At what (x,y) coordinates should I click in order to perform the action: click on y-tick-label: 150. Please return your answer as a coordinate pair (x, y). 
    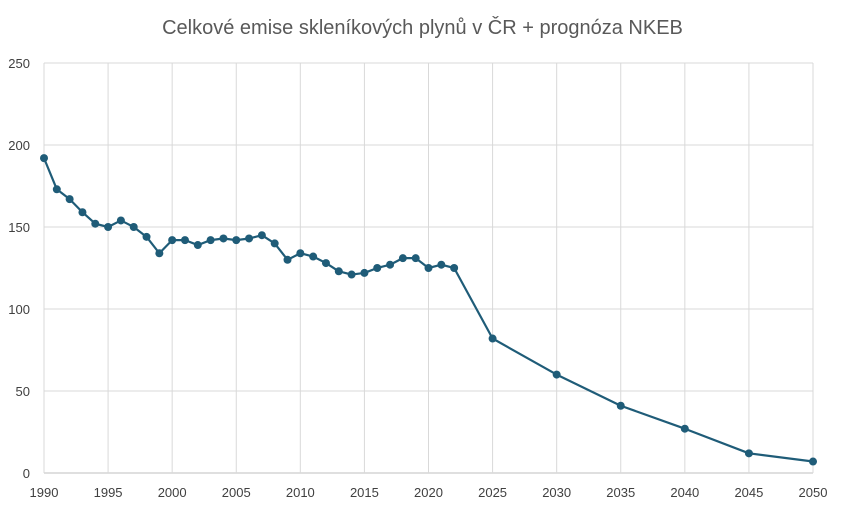
    Looking at the image, I should click on (19, 227).